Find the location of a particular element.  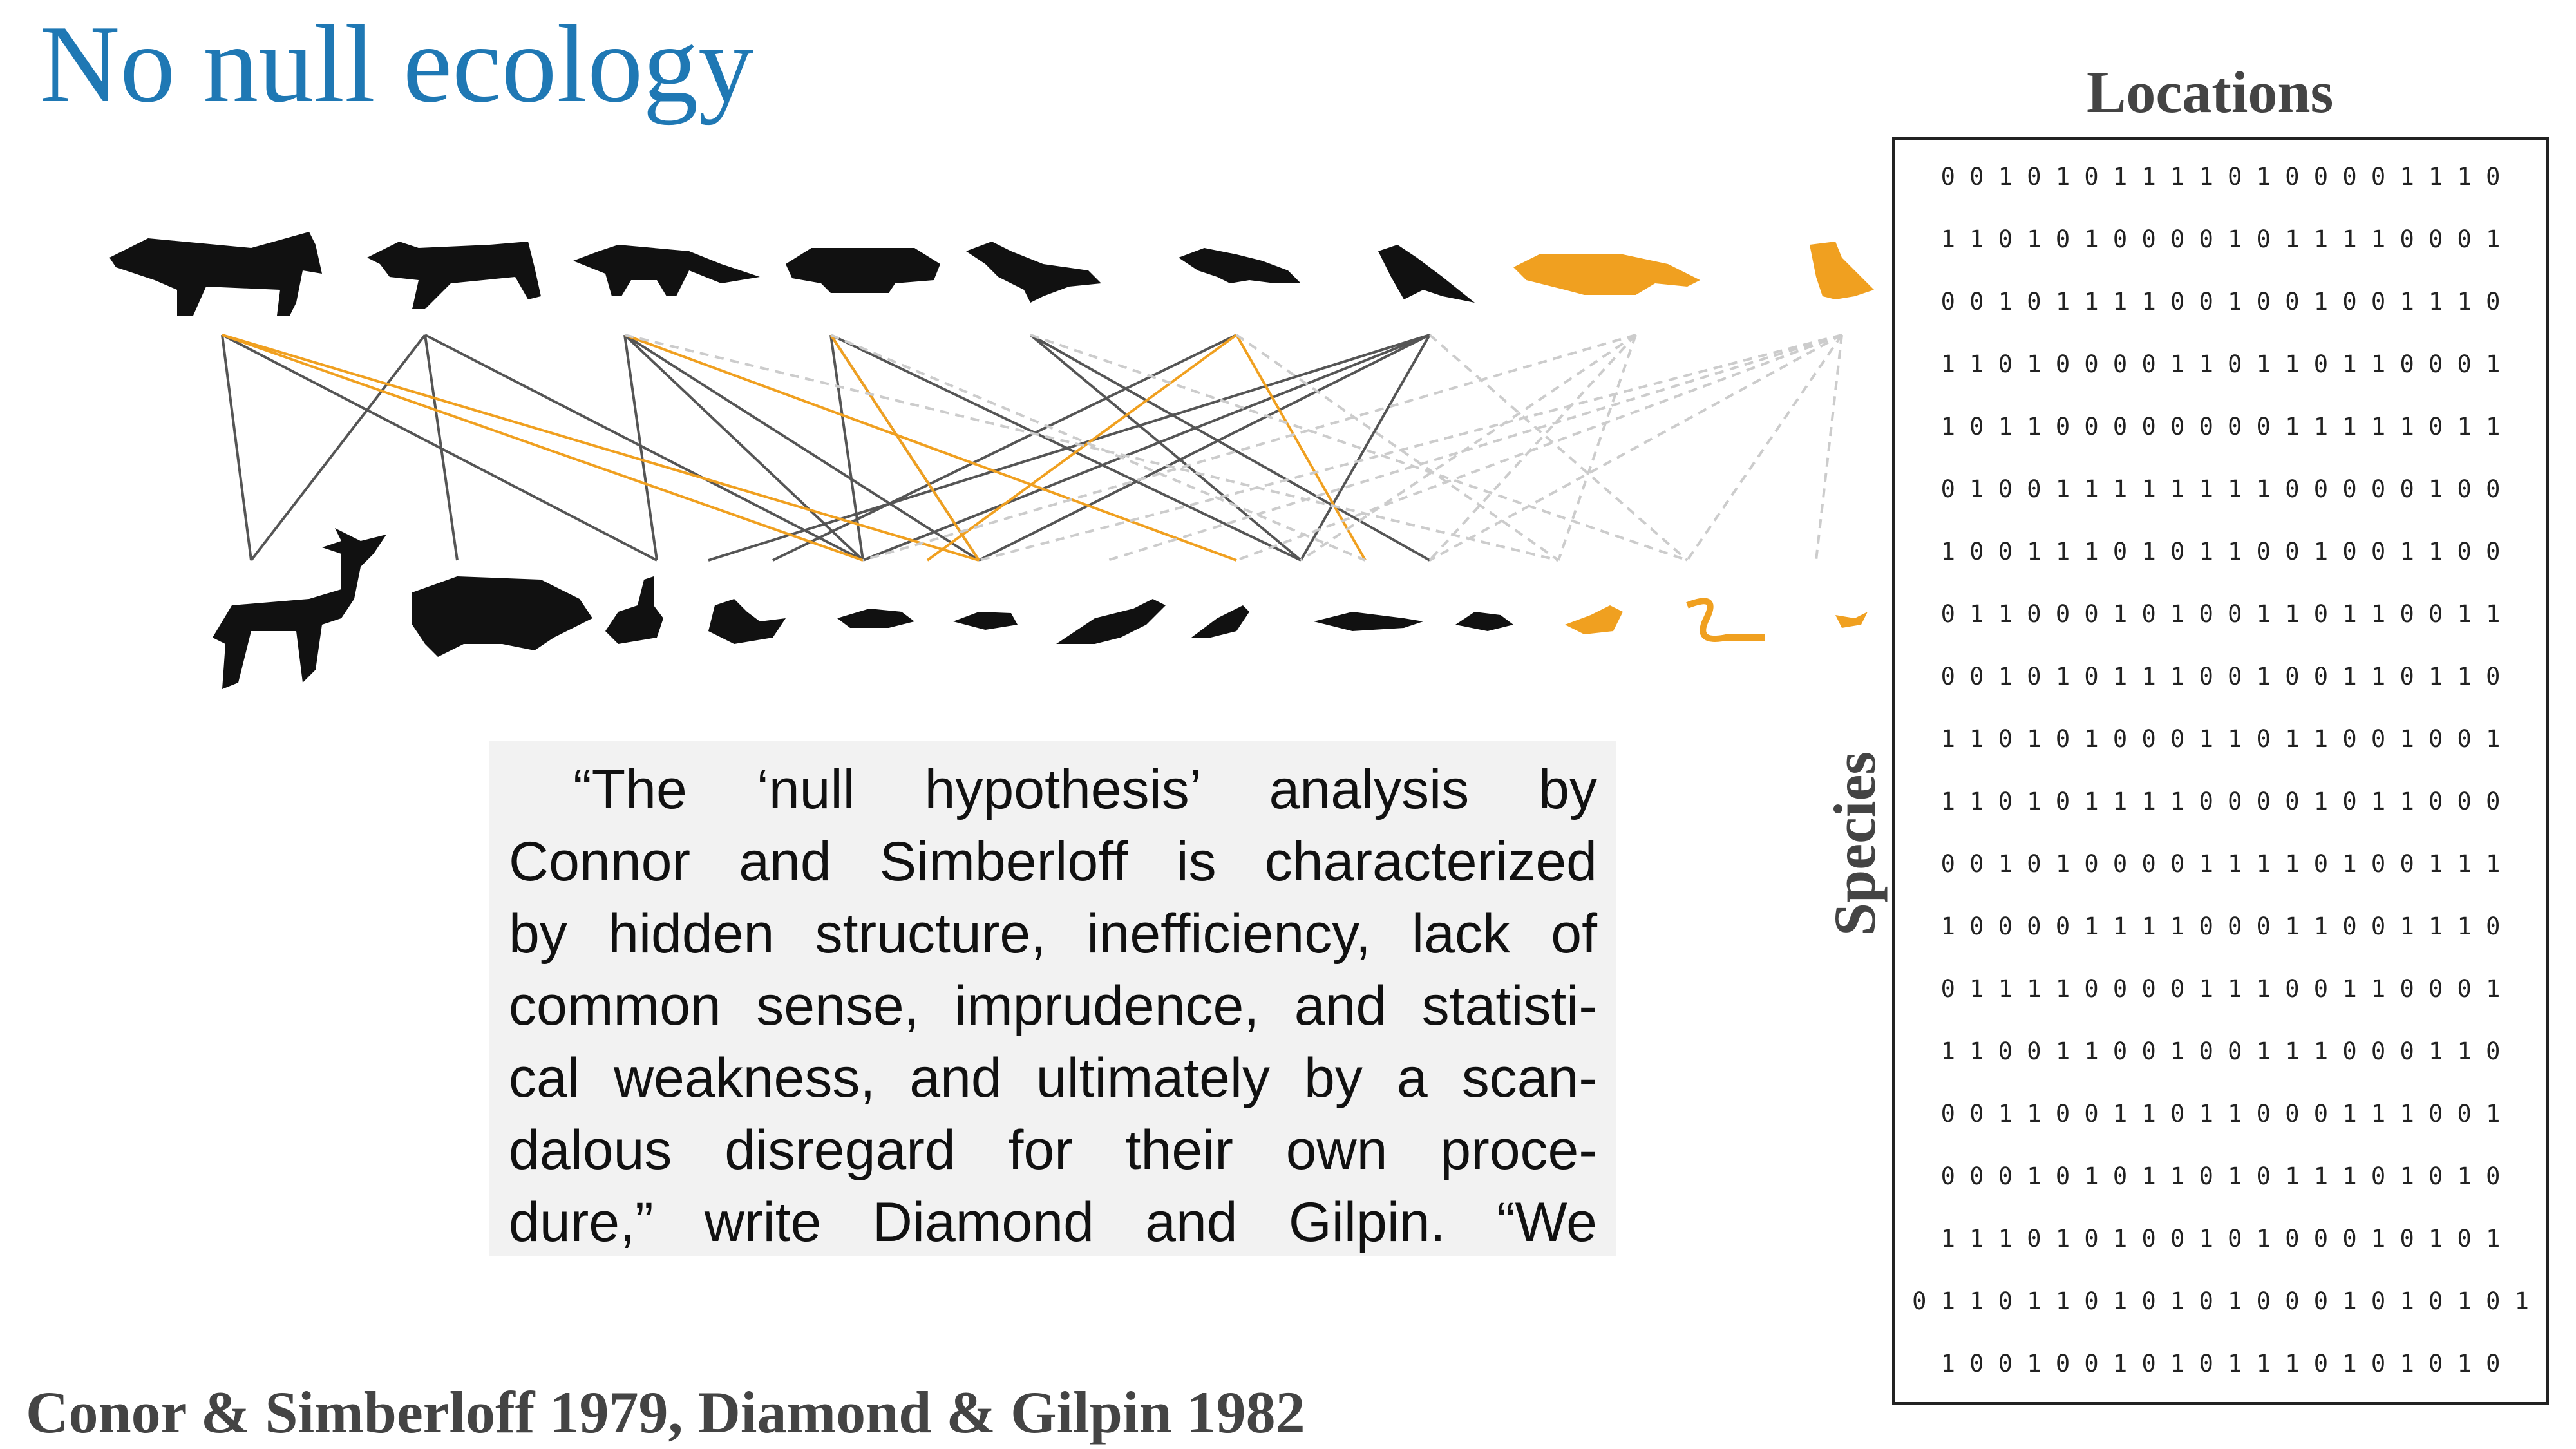

snake-icon is located at coordinates (1725, 620).